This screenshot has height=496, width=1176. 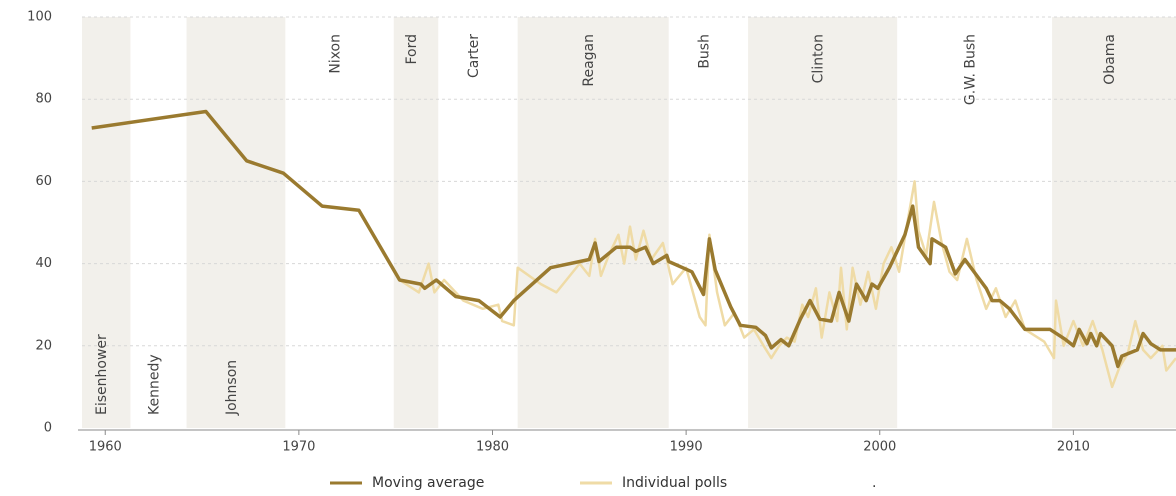 What do you see at coordinates (102, 374) in the screenshot?
I see `era-label: Eisenhower` at bounding box center [102, 374].